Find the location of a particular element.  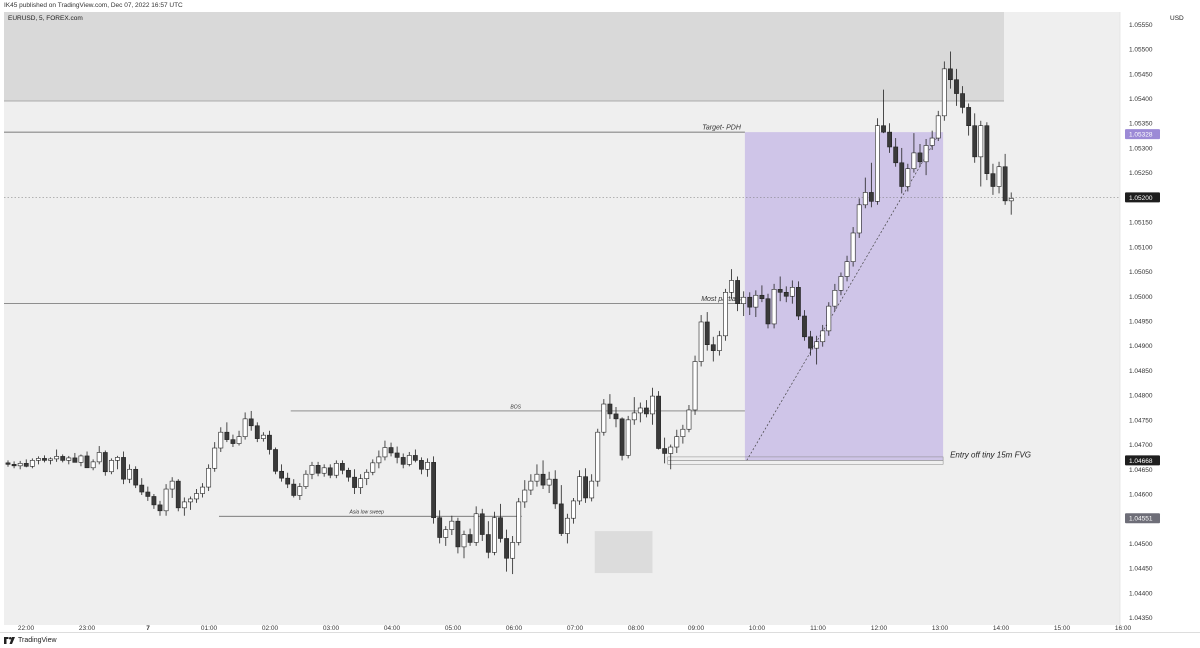

level-label-2: Most partials is located at coordinates (721, 299).